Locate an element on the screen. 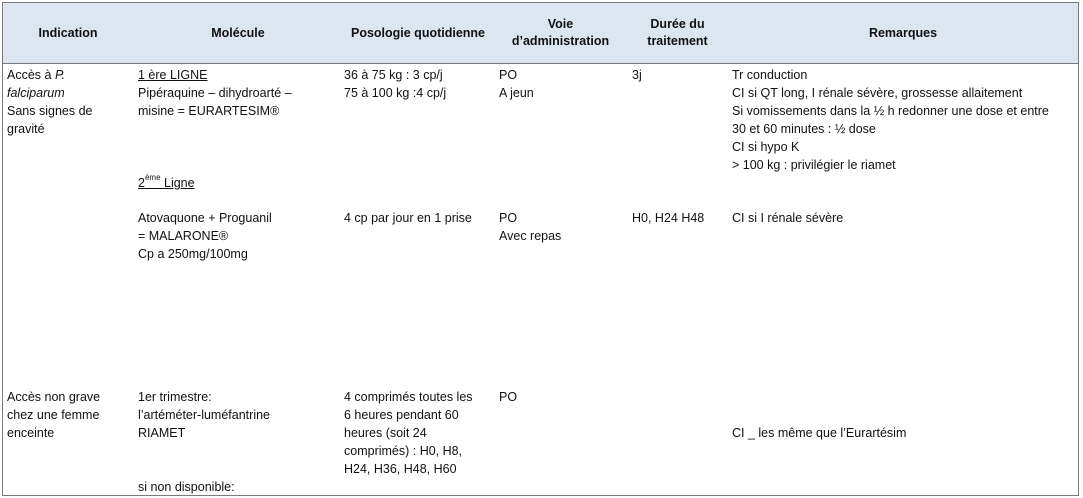 The image size is (1083, 498). row1-indication-italic: P. is located at coordinates (60, 75).